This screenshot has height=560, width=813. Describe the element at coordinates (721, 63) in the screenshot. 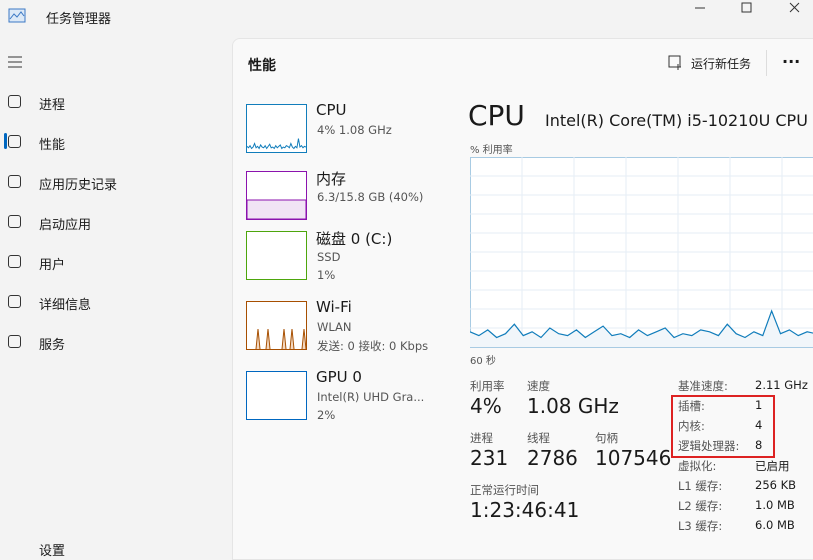

I see `run-task-button: 运行新任务` at that location.